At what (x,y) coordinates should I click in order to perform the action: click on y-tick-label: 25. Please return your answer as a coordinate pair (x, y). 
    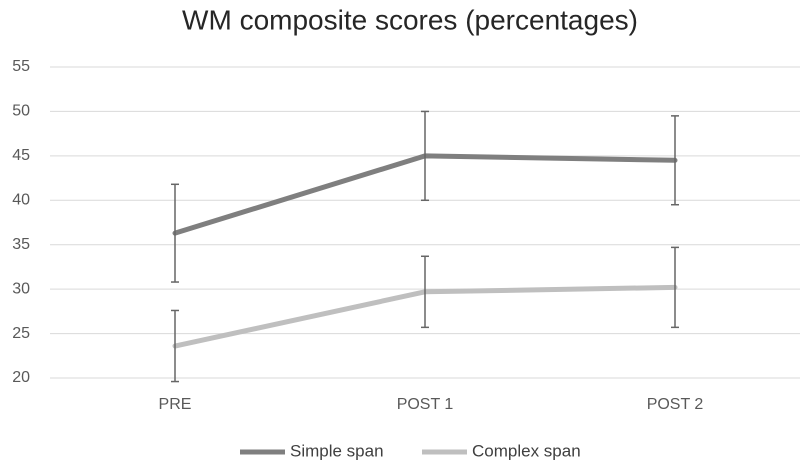
    Looking at the image, I should click on (21, 333).